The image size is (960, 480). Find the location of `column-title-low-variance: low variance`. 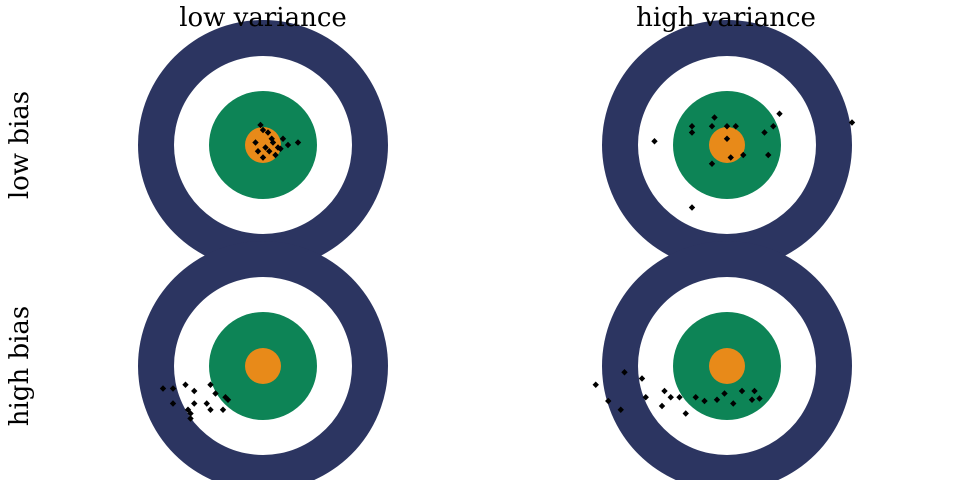

column-title-low-variance: low variance is located at coordinates (263, 18).